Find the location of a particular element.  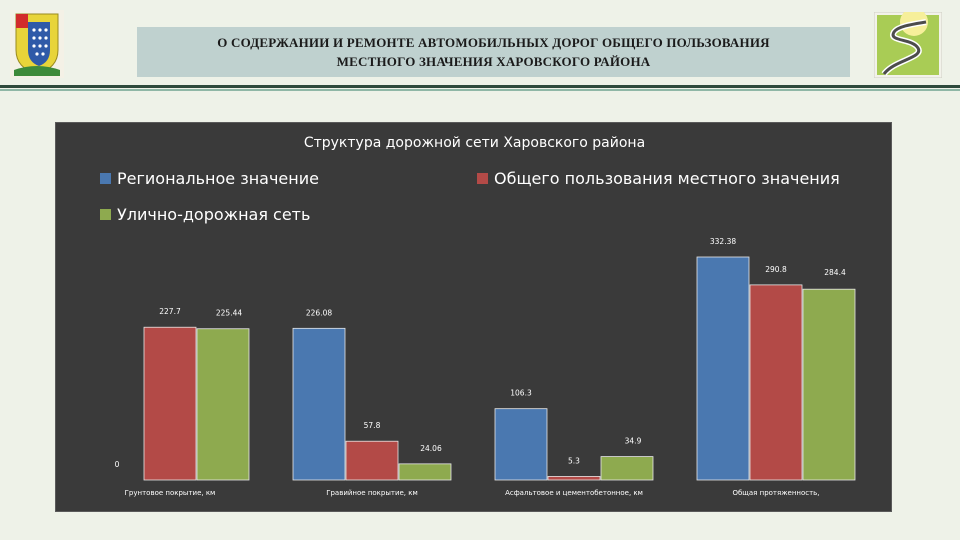

data-label-regional-1: 226.08 is located at coordinates (319, 312).